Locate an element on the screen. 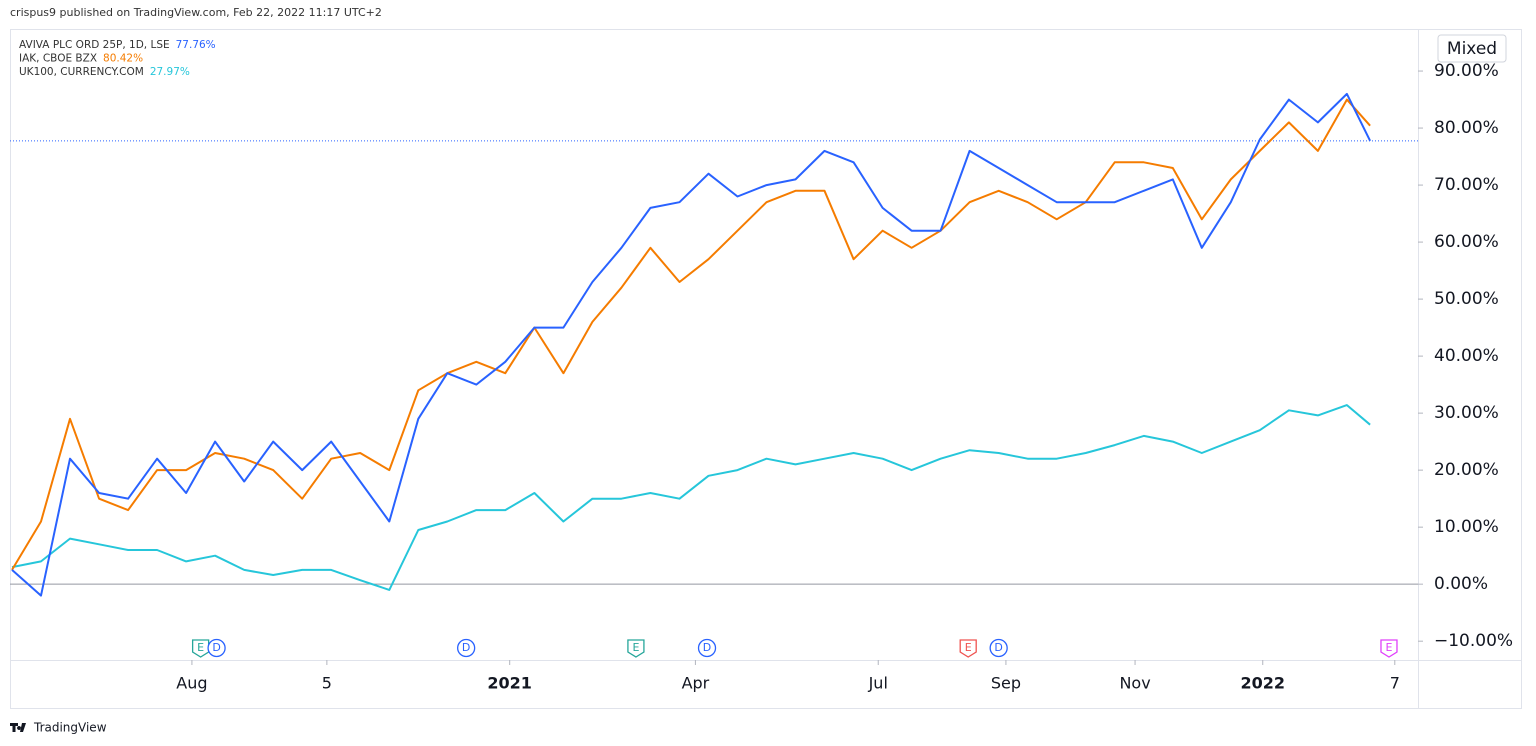 The width and height of the screenshot is (1536, 746). y-tick-label: 90.00% is located at coordinates (1466, 71).